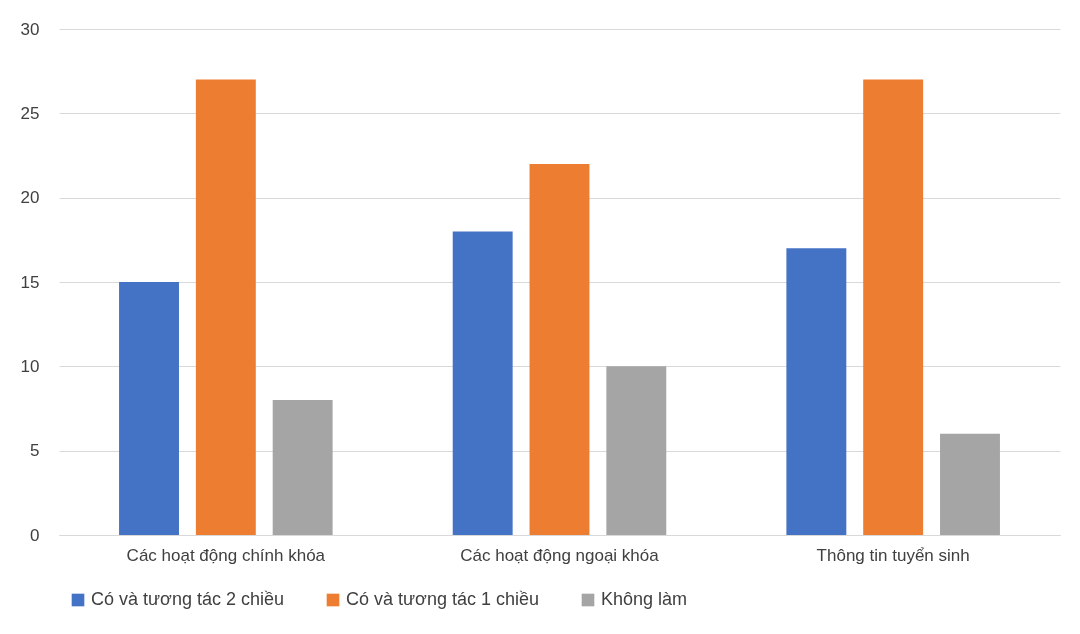  What do you see at coordinates (442, 599) in the screenshot?
I see `legend-label: Có và tương tác 1 chiều` at bounding box center [442, 599].